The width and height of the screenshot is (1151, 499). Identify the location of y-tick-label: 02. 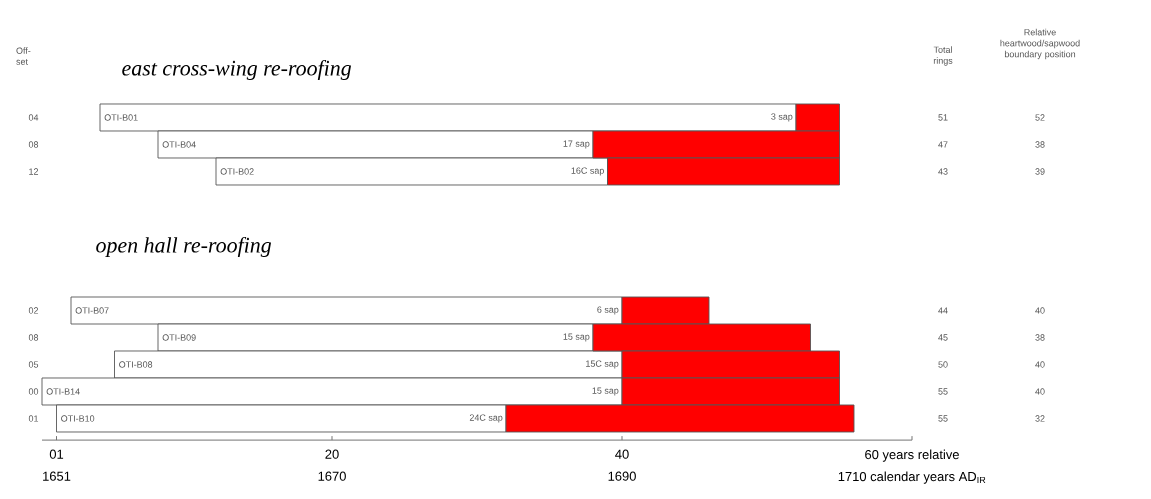
(33, 310).